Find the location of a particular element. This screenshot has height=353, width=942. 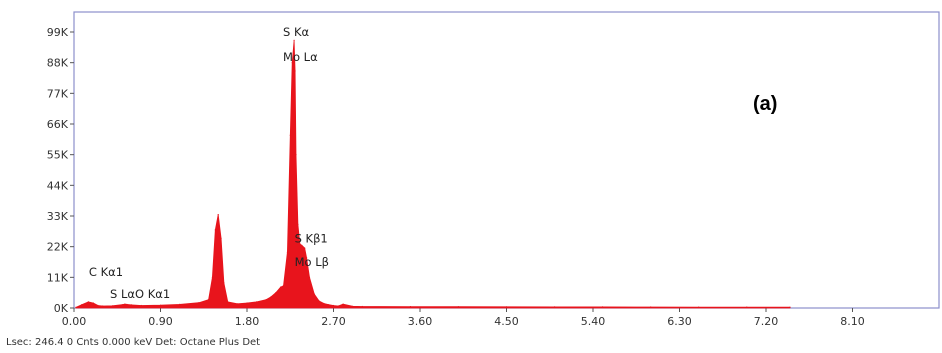

x-tick-label: 6.30 is located at coordinates (679, 321).